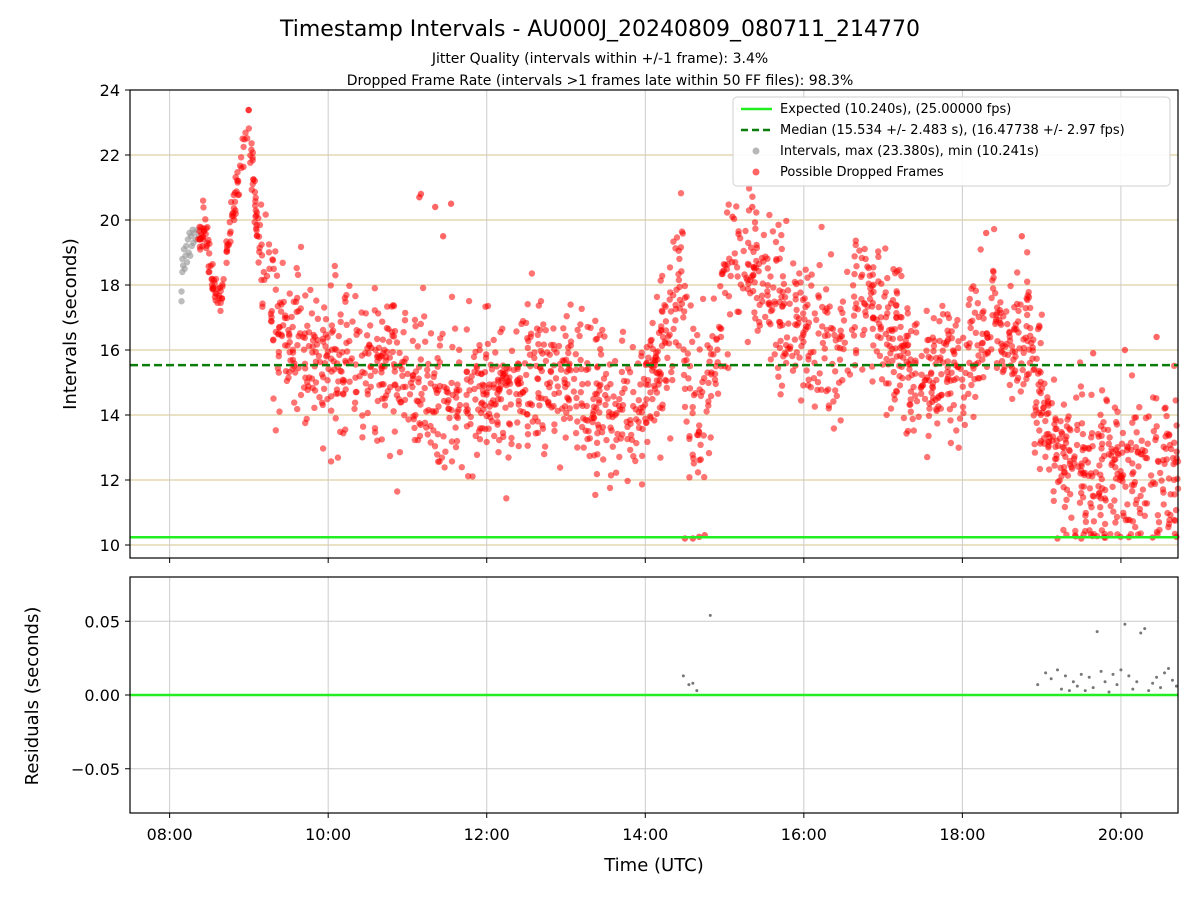 The image size is (1200, 900). I want to click on x-tick-label: 14:00, so click(645, 834).